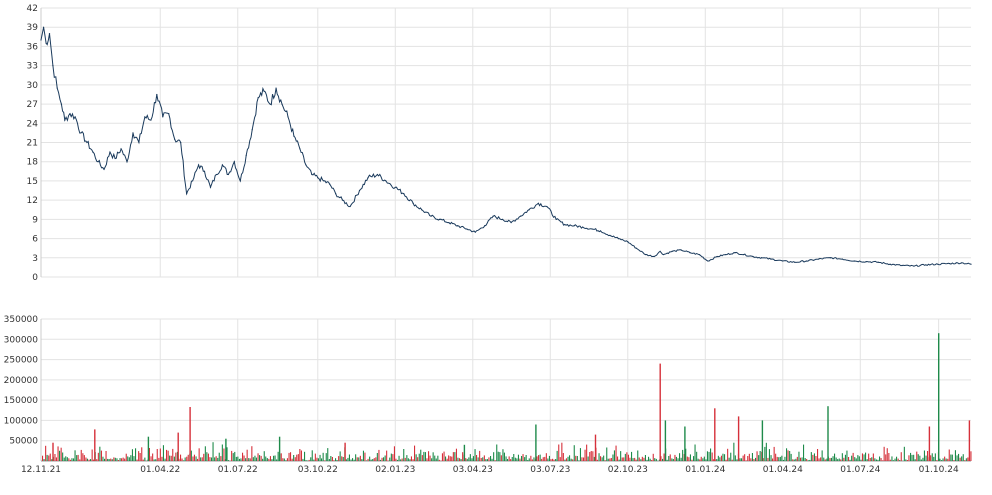  I want to click on price-y-tick-label: 9, so click(35, 220).